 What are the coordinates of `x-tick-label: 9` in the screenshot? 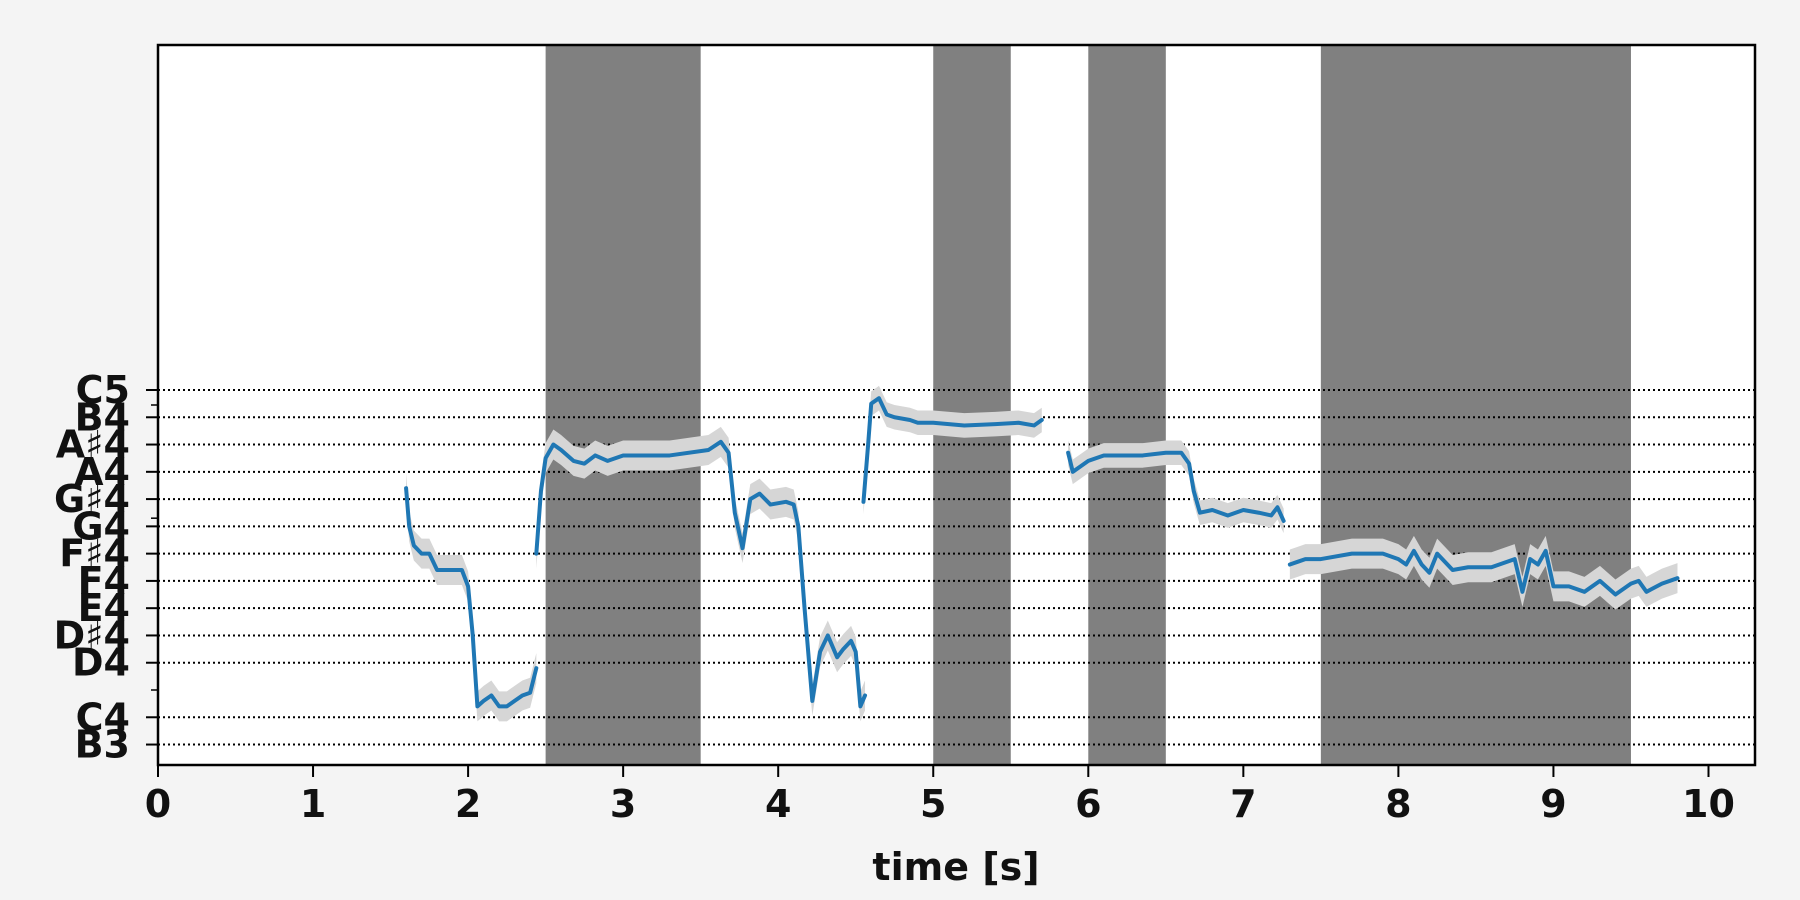 It's located at (1553, 804).